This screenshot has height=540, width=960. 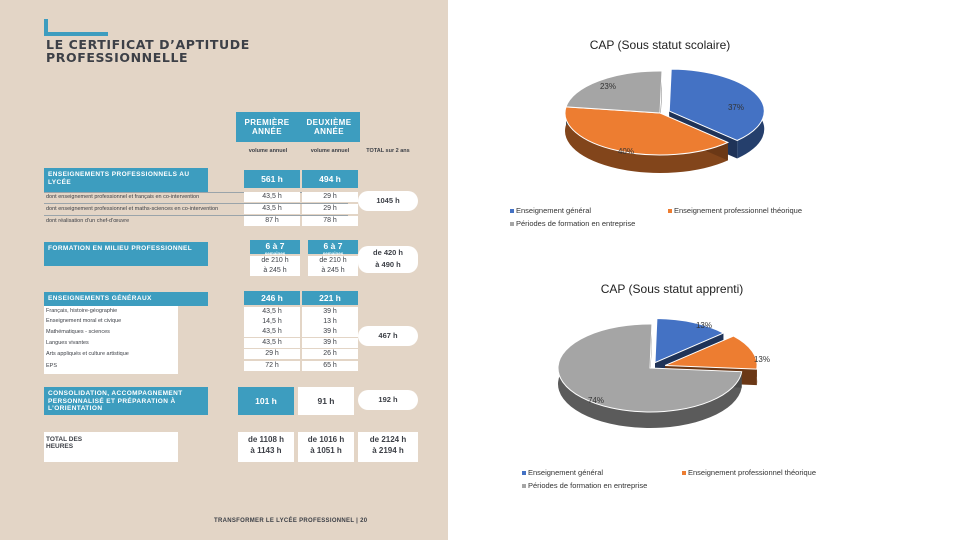 I want to click on total-two-years-header: TOTAL sur 2 ans, so click(x=388, y=151).